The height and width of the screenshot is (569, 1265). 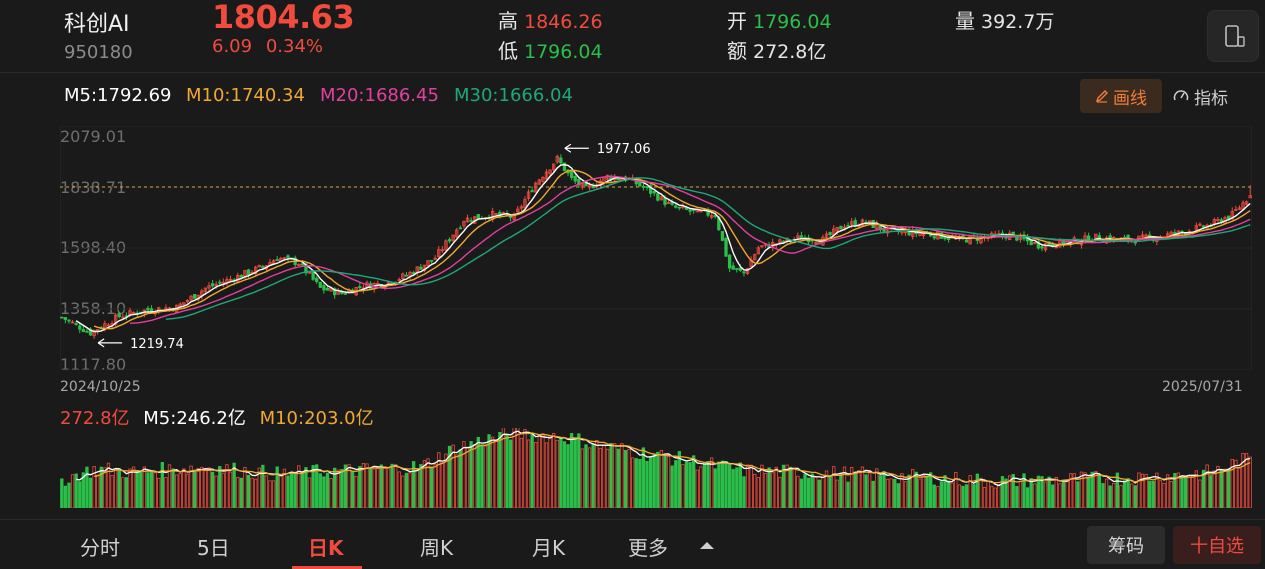 I want to click on pencil-icon, so click(x=1101, y=96).